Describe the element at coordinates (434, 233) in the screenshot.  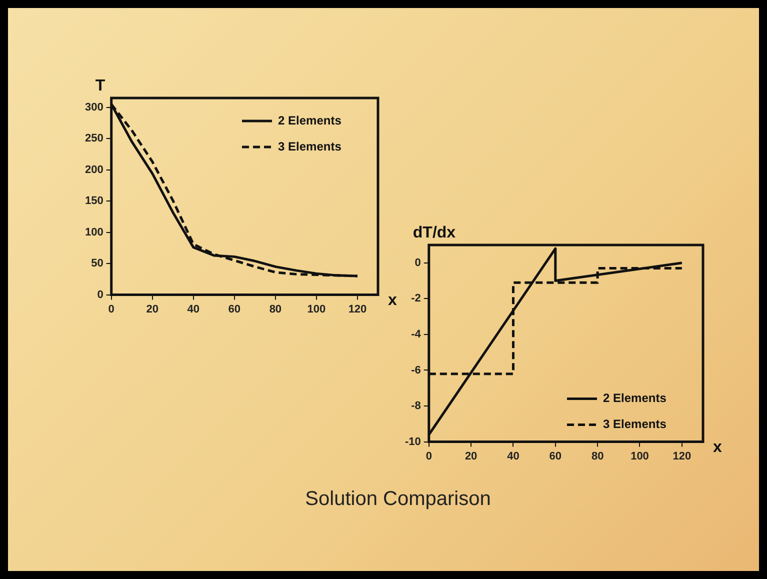
I see `y-axis-title: dT/dx` at that location.